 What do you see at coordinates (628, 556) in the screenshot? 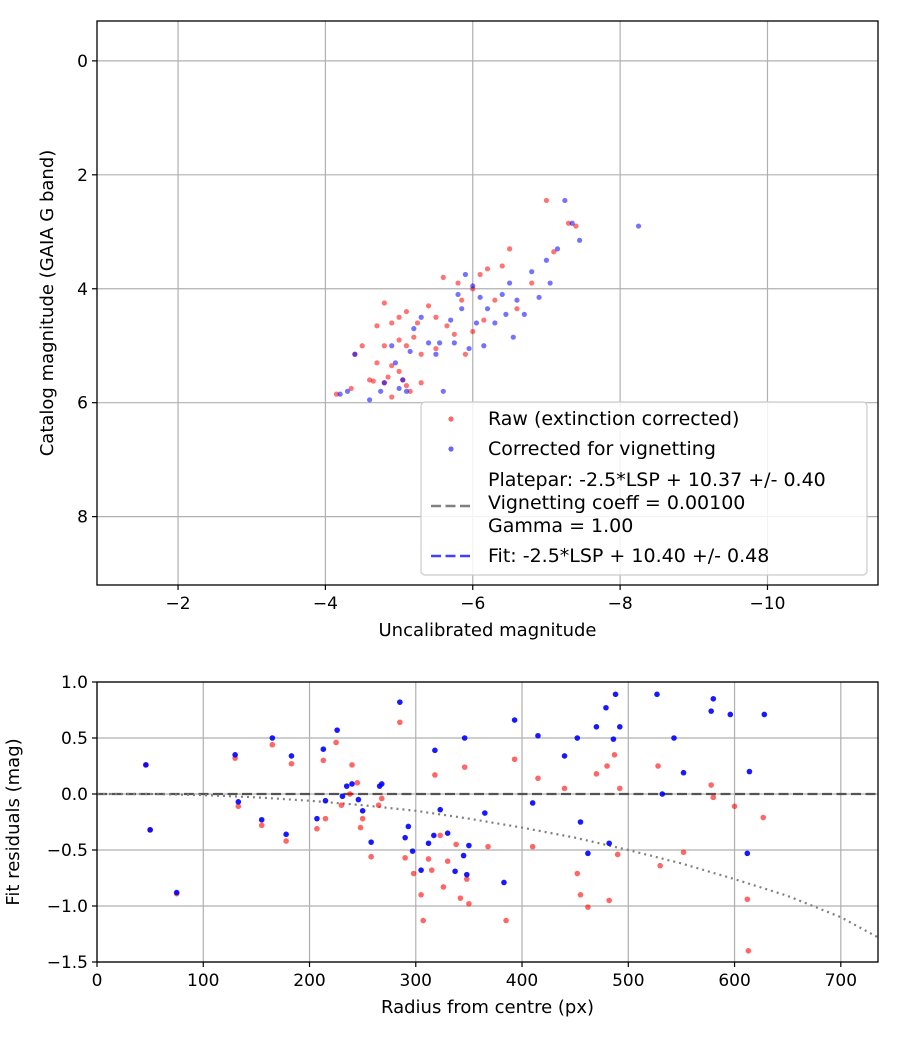
I see `legend-label-fit: Fit: -2.5*LSP + 10.40 +/- 0.48` at bounding box center [628, 556].